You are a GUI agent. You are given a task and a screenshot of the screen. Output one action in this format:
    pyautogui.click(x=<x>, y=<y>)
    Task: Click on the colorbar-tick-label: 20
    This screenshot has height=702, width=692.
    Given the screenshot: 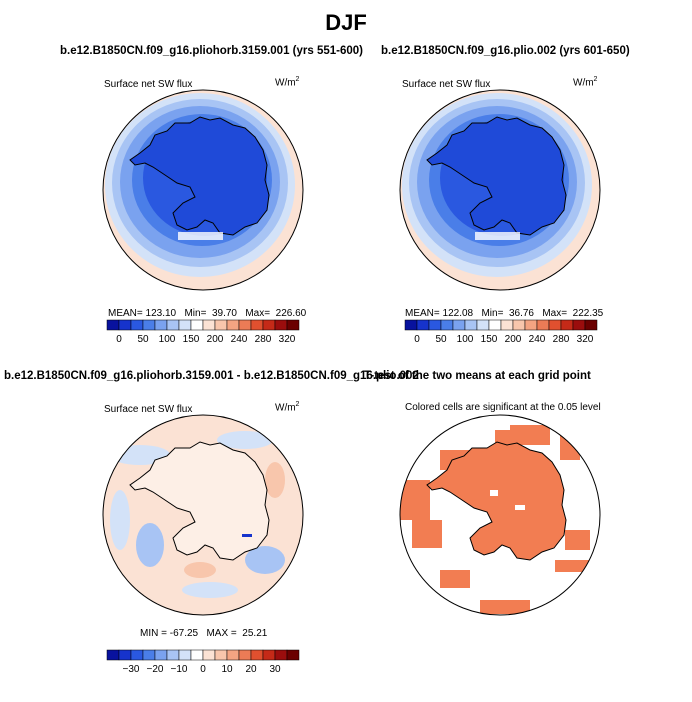 What is the action you would take?
    pyautogui.click(x=251, y=669)
    